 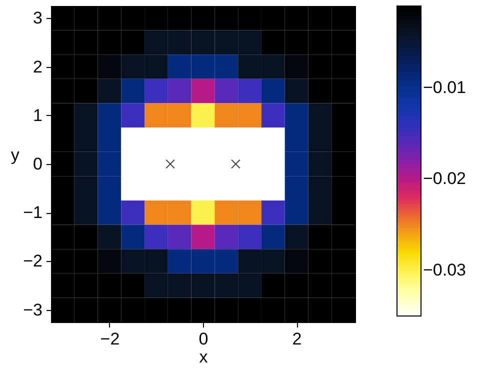 What do you see at coordinates (444, 88) in the screenshot?
I see `color-bar-label: −0.01` at bounding box center [444, 88].